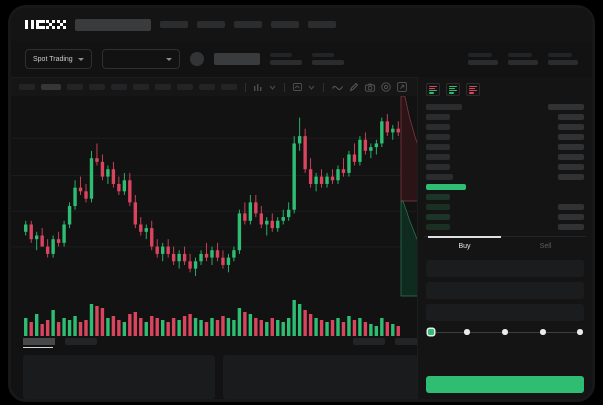 The height and width of the screenshot is (405, 603). I want to click on volume-histogram, so click(212, 318).